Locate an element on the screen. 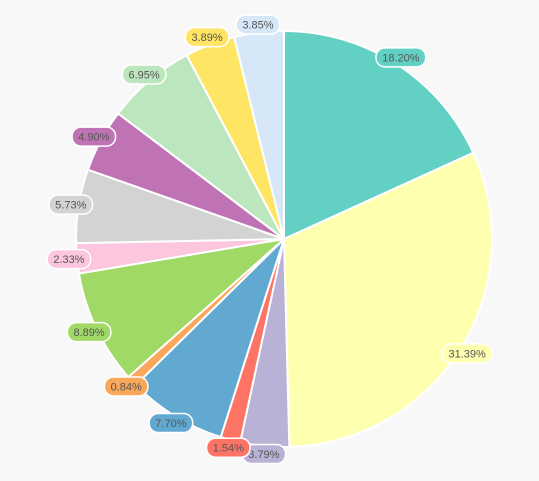 The height and width of the screenshot is (481, 539). slice-label-7: 2.33% is located at coordinates (69, 259).